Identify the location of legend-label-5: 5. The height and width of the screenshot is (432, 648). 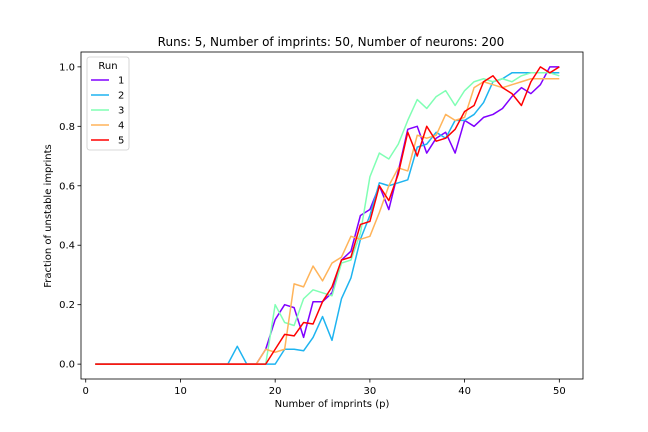
(121, 141).